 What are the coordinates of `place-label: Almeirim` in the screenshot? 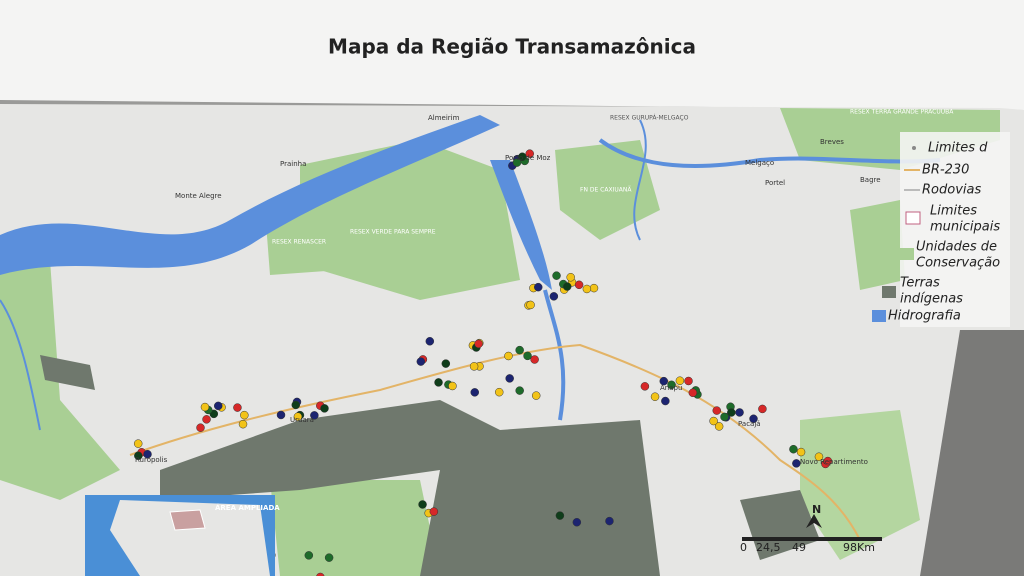 It's located at (444, 118).